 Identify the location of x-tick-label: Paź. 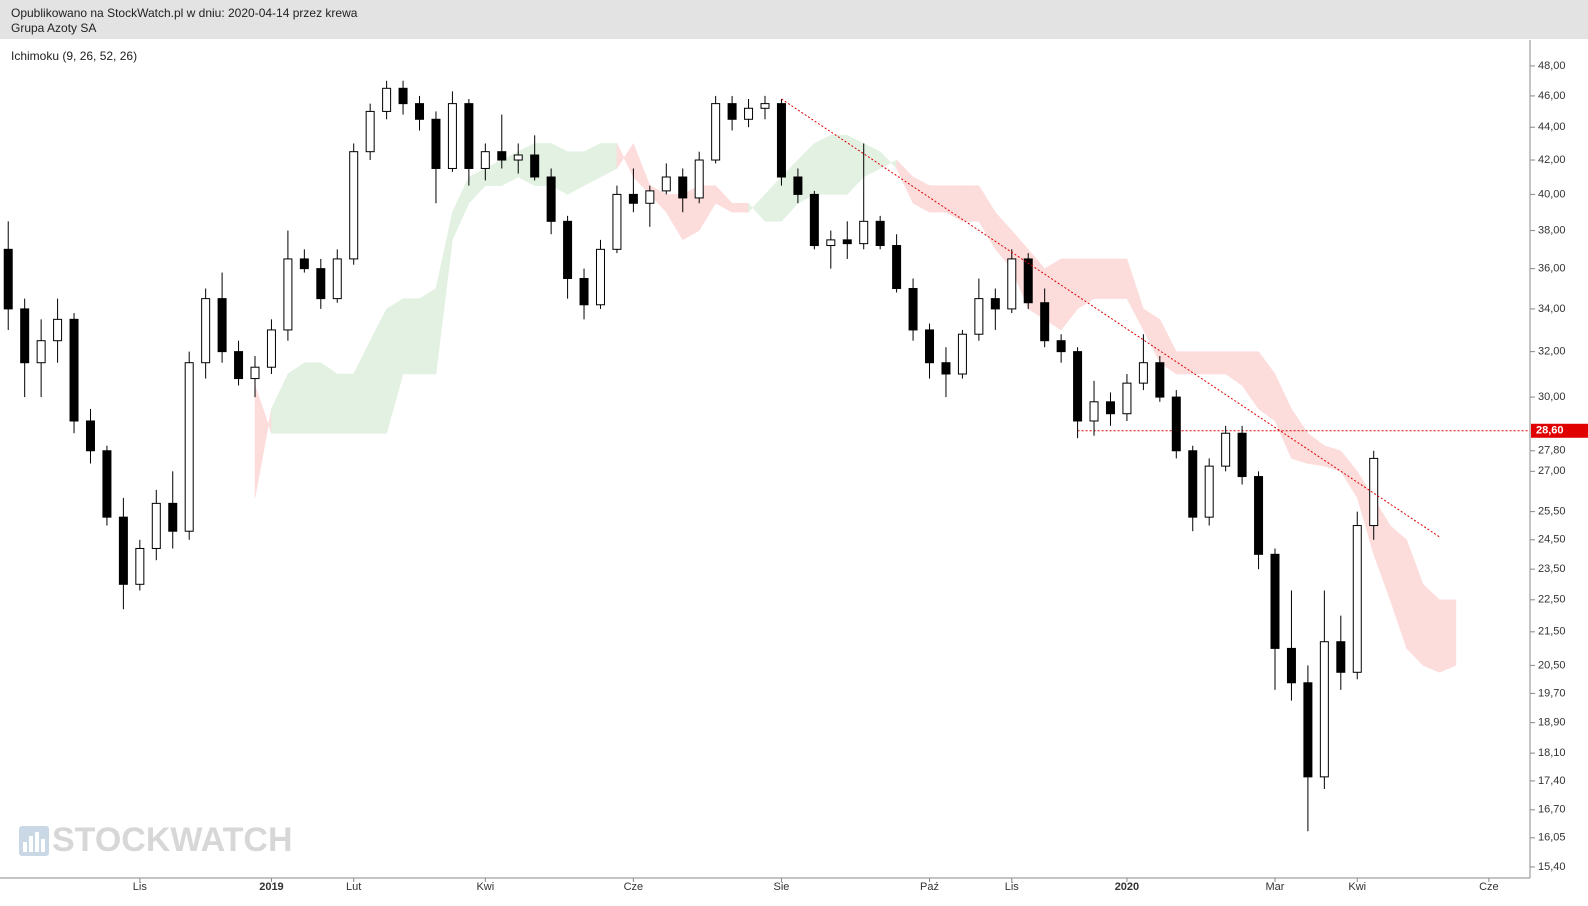
(929, 887).